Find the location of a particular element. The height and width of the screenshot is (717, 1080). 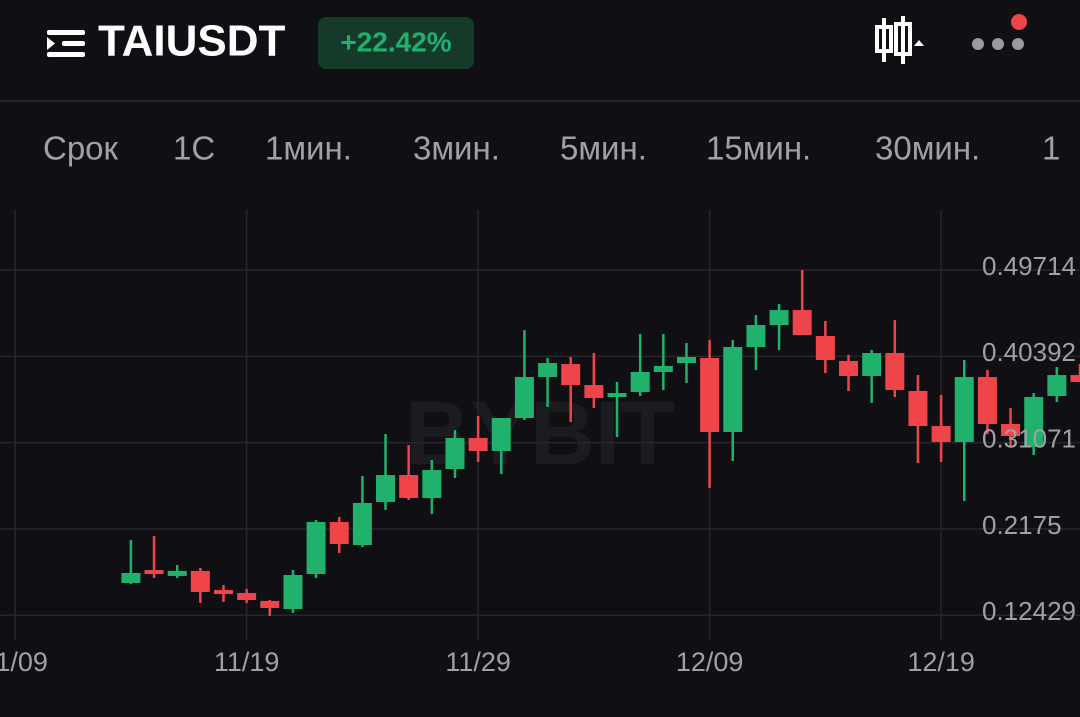

notification-dot is located at coordinates (1019, 22).